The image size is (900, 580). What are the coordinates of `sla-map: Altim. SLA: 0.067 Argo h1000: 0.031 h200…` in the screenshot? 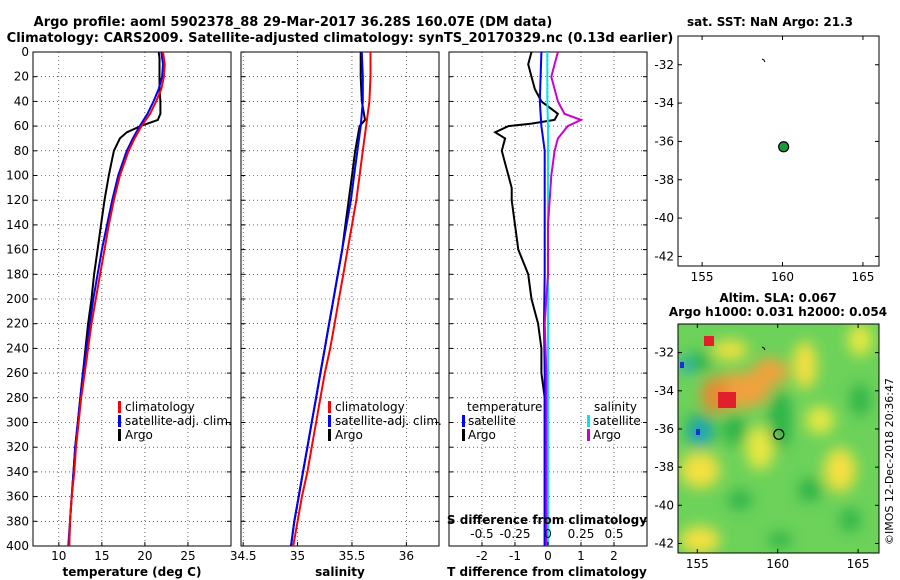 It's located at (770, 431).